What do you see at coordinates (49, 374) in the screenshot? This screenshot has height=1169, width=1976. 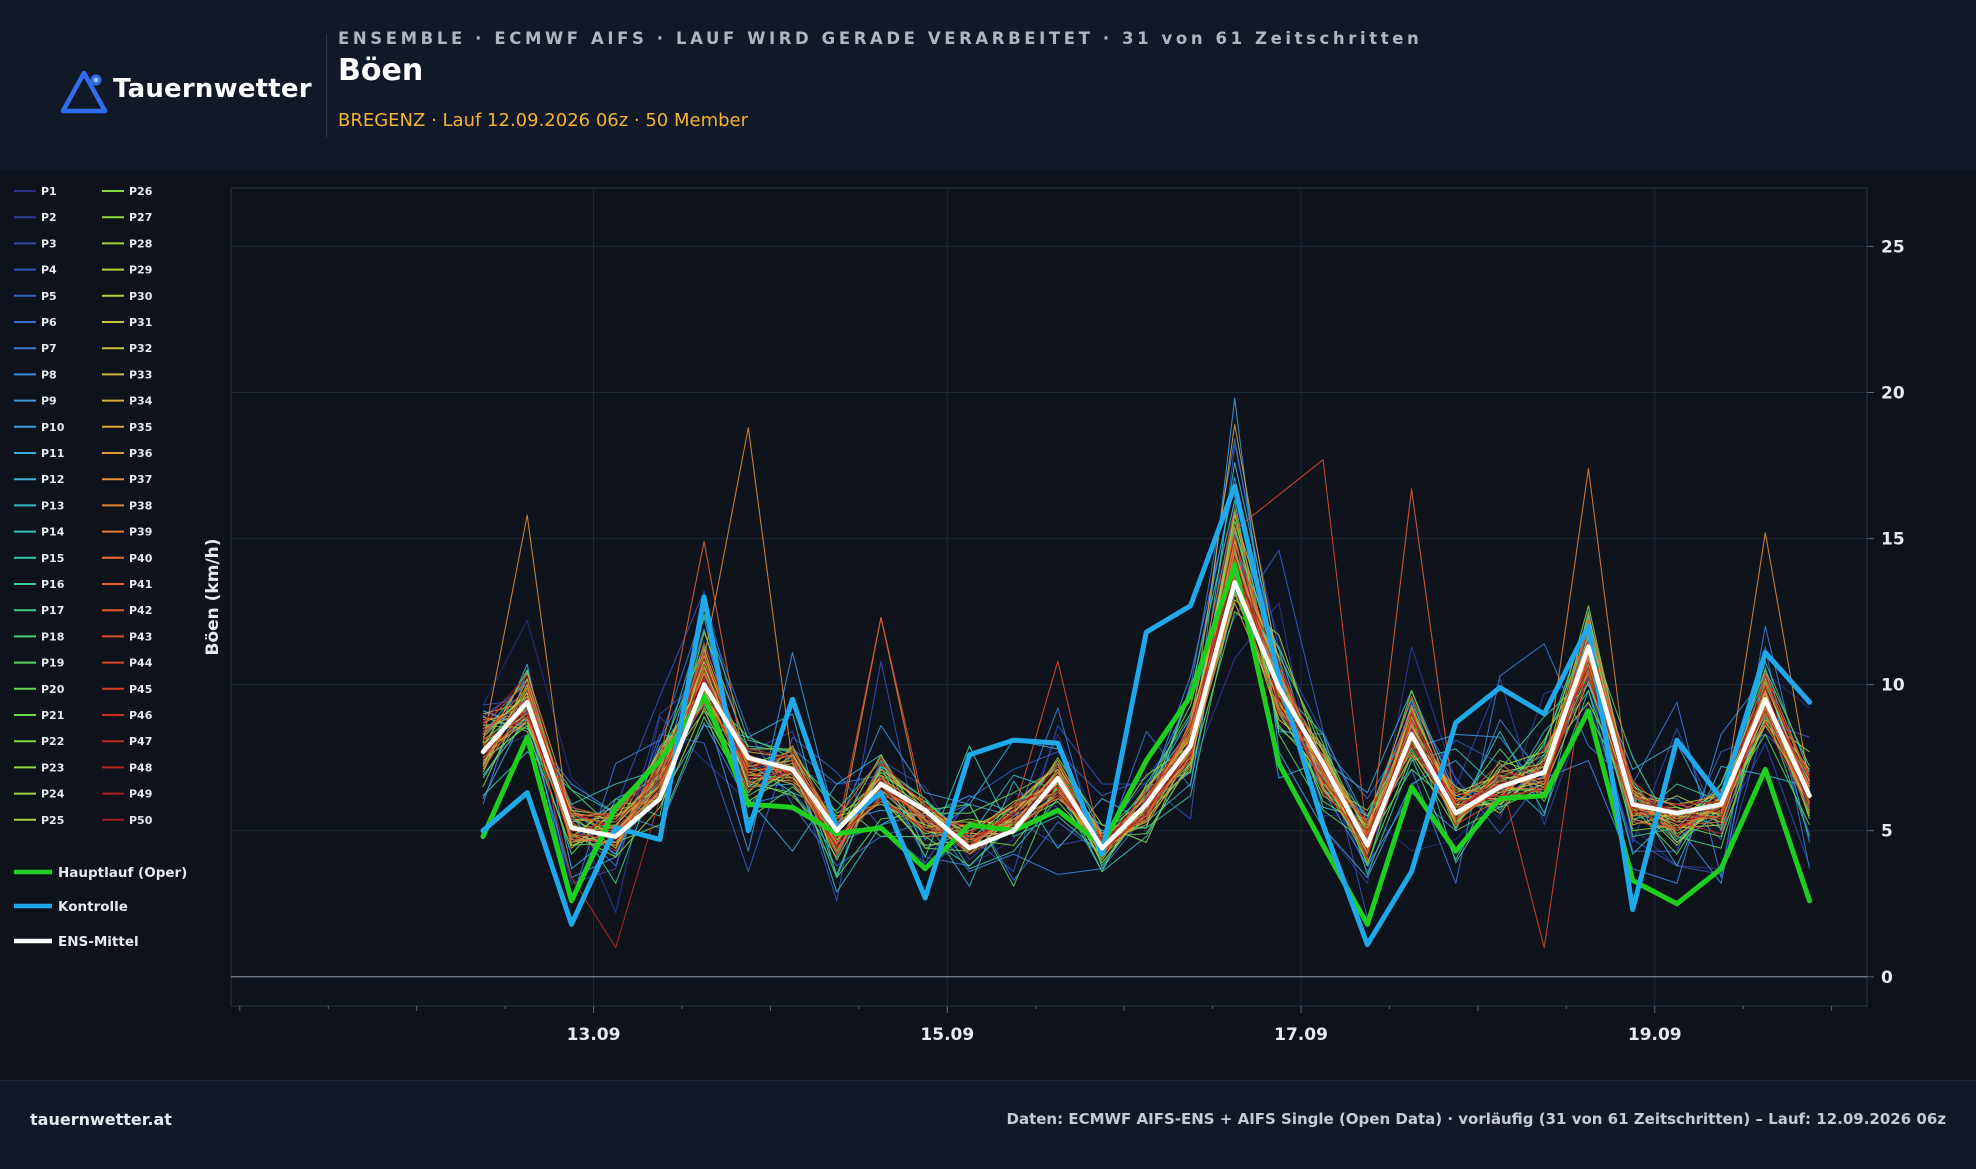 I see `legend-label: P8` at bounding box center [49, 374].